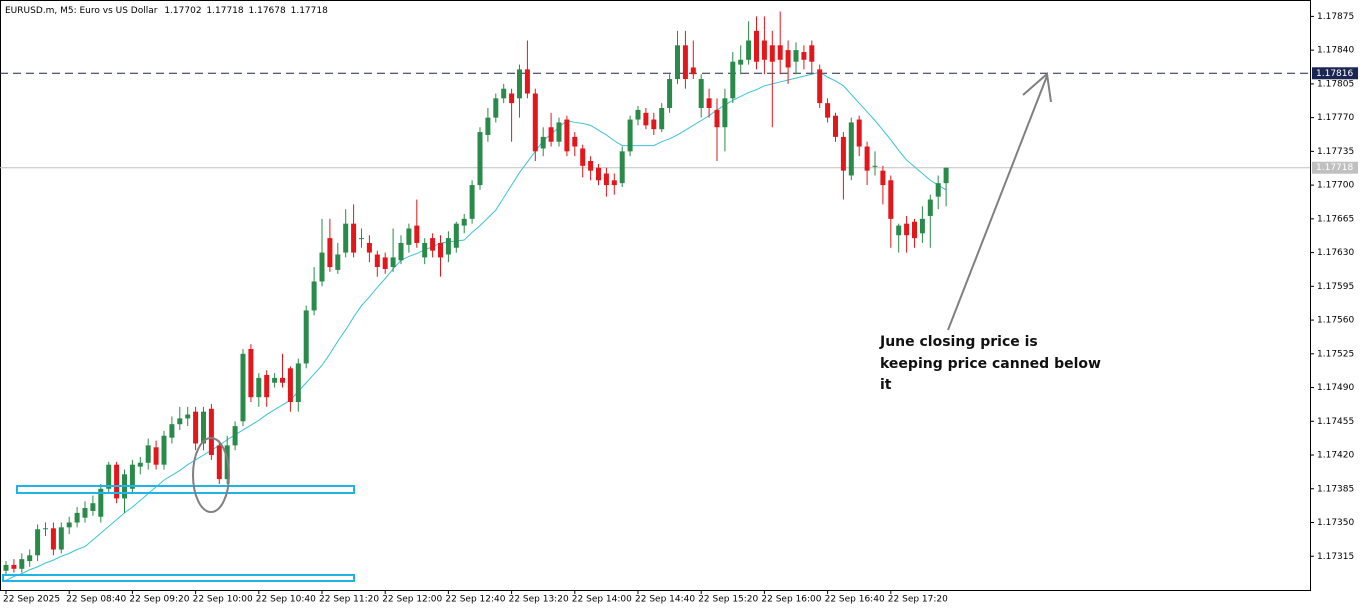  Describe the element at coordinates (918, 600) in the screenshot. I see `x-tick-label: 22 Sep 17:20` at that location.